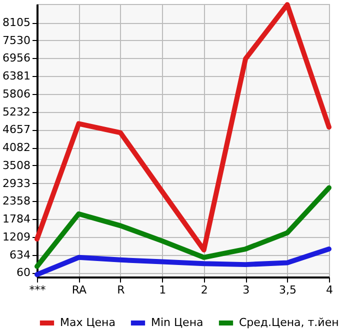 This screenshot has width=345, height=335. Describe the element at coordinates (16, 129) in the screenshot. I see `y-tick-label: 4657` at that location.